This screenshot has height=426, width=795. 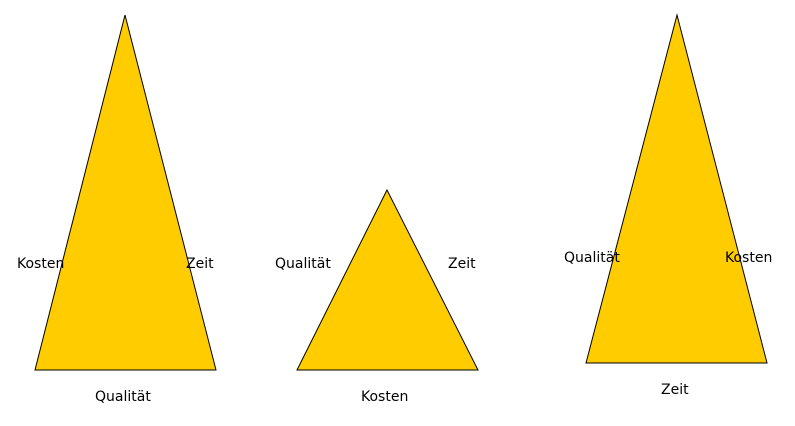 What do you see at coordinates (41, 264) in the screenshot?
I see `triangle-1-left-label: Kosten` at bounding box center [41, 264].